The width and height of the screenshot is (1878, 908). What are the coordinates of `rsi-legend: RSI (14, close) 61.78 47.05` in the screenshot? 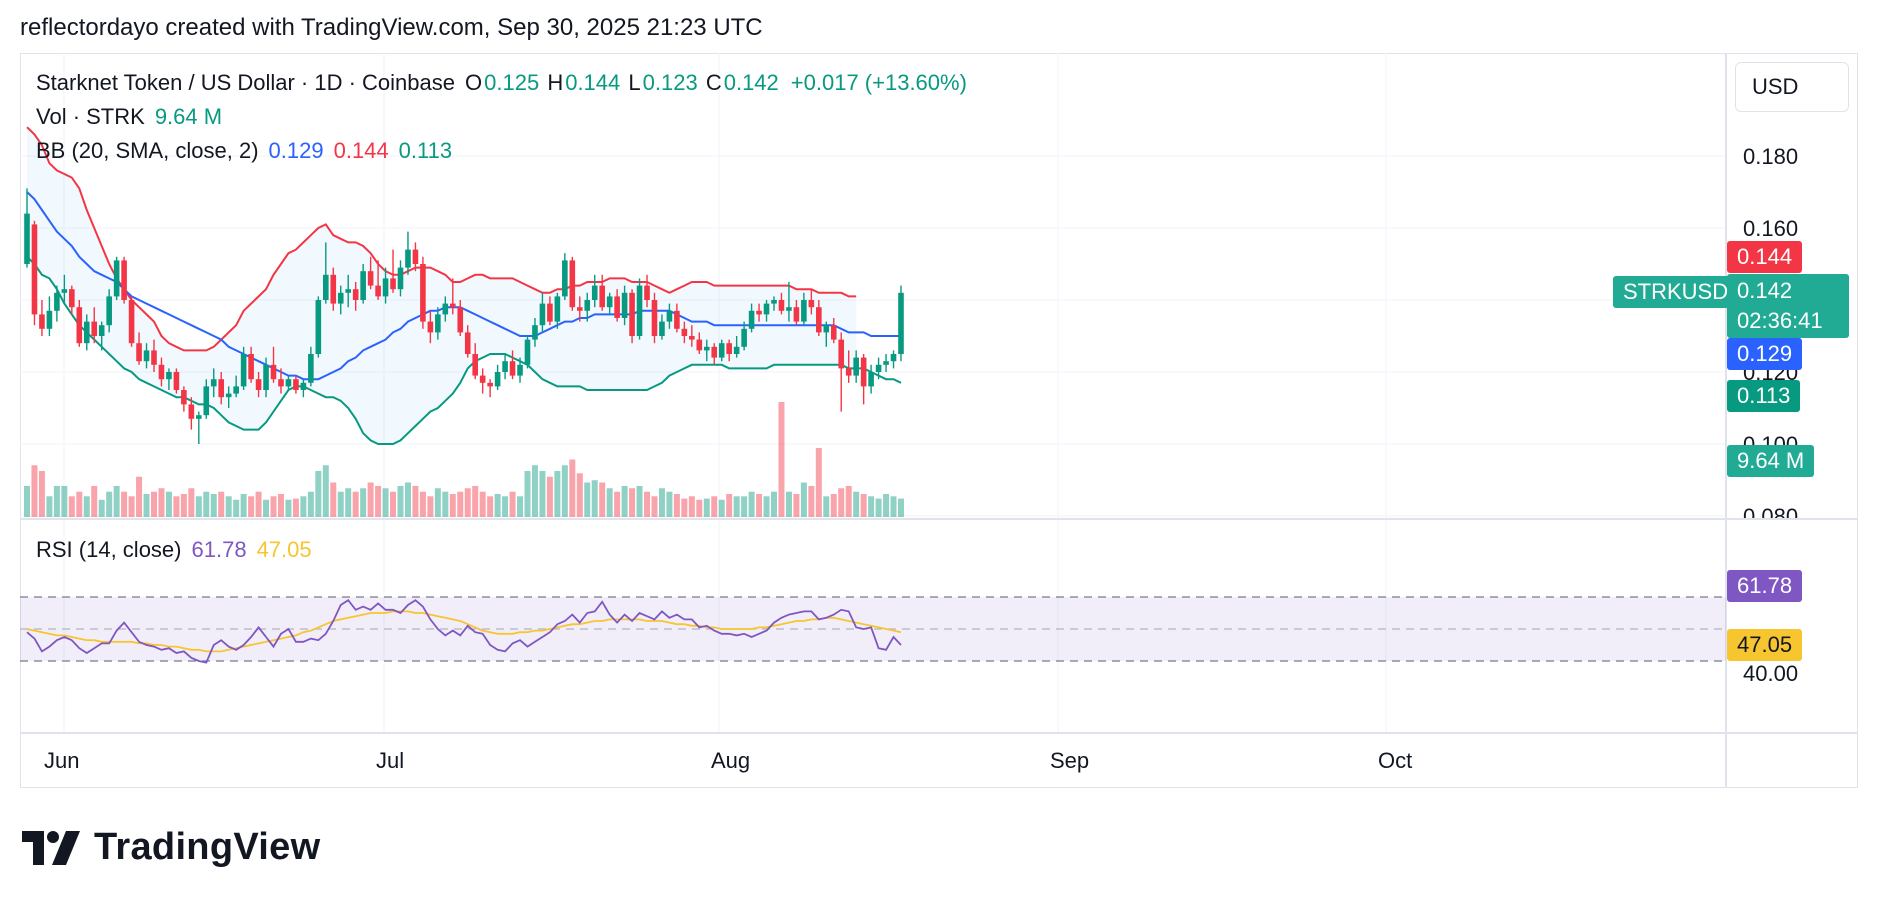 It's located at (174, 550).